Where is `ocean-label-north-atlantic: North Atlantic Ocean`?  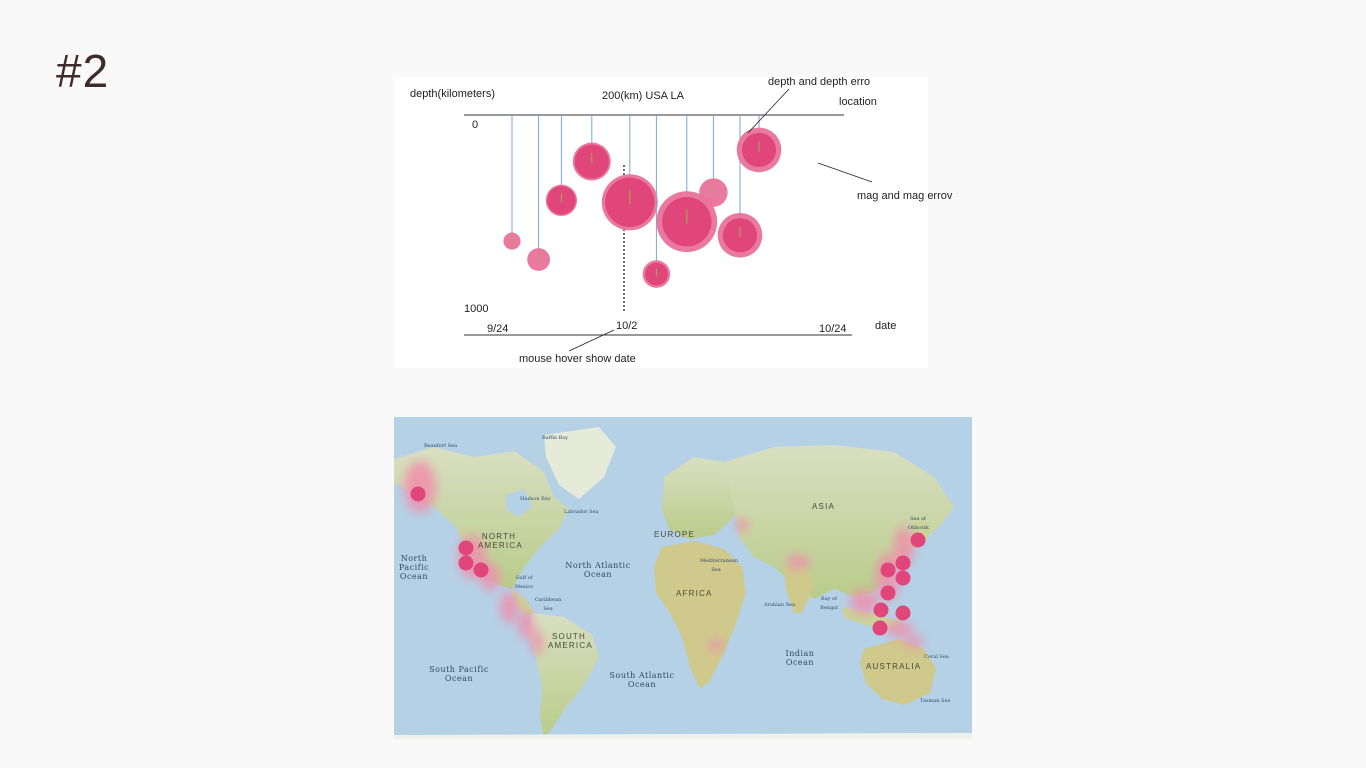
ocean-label-north-atlantic: North Atlantic Ocean is located at coordinates (598, 570).